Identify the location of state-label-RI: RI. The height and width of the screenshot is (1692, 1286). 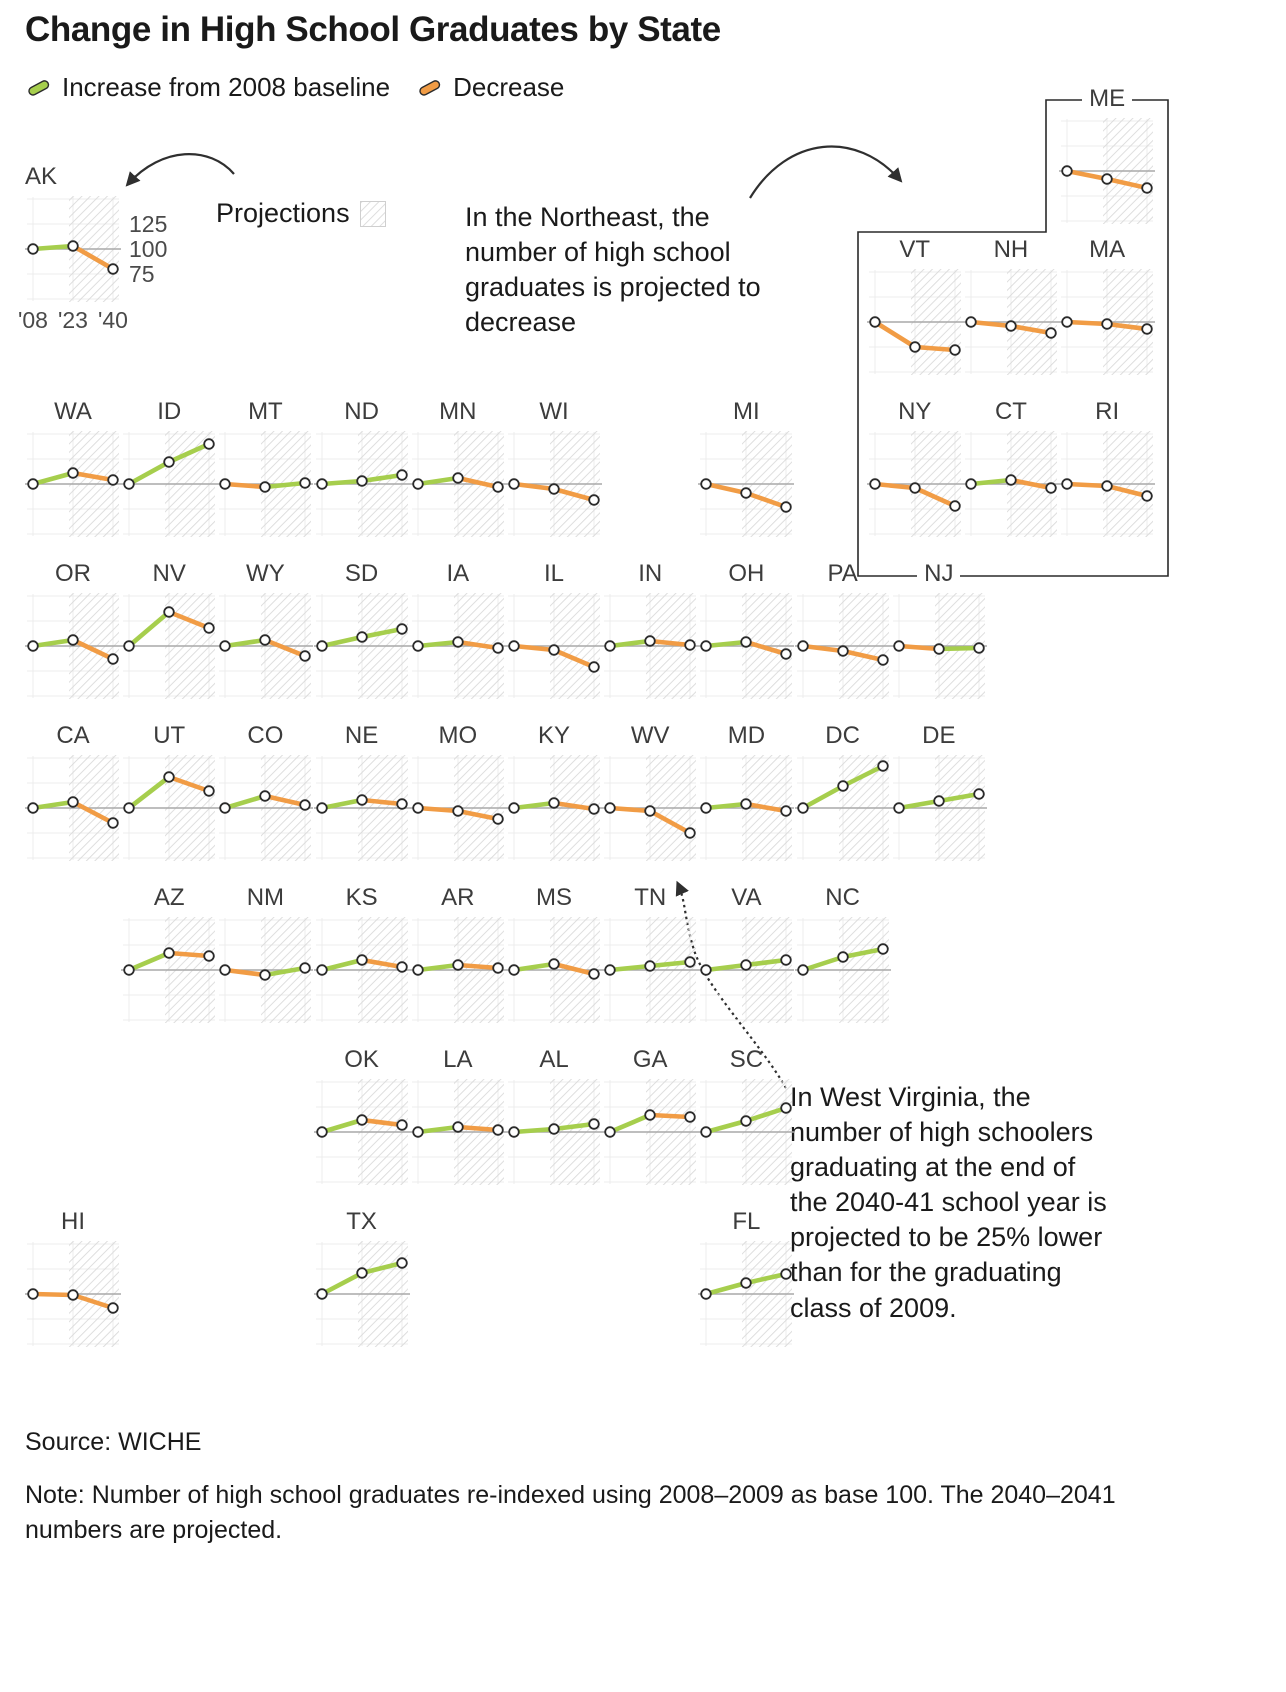
(1107, 411).